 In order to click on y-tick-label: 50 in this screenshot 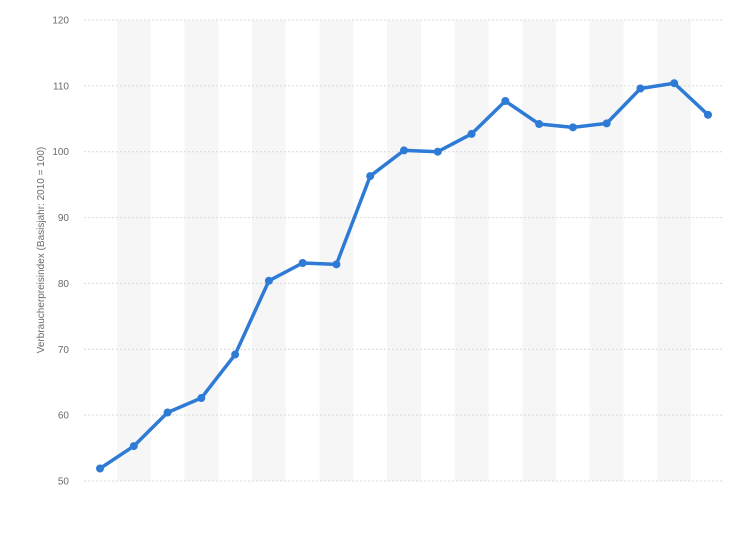, I will do `click(64, 482)`.